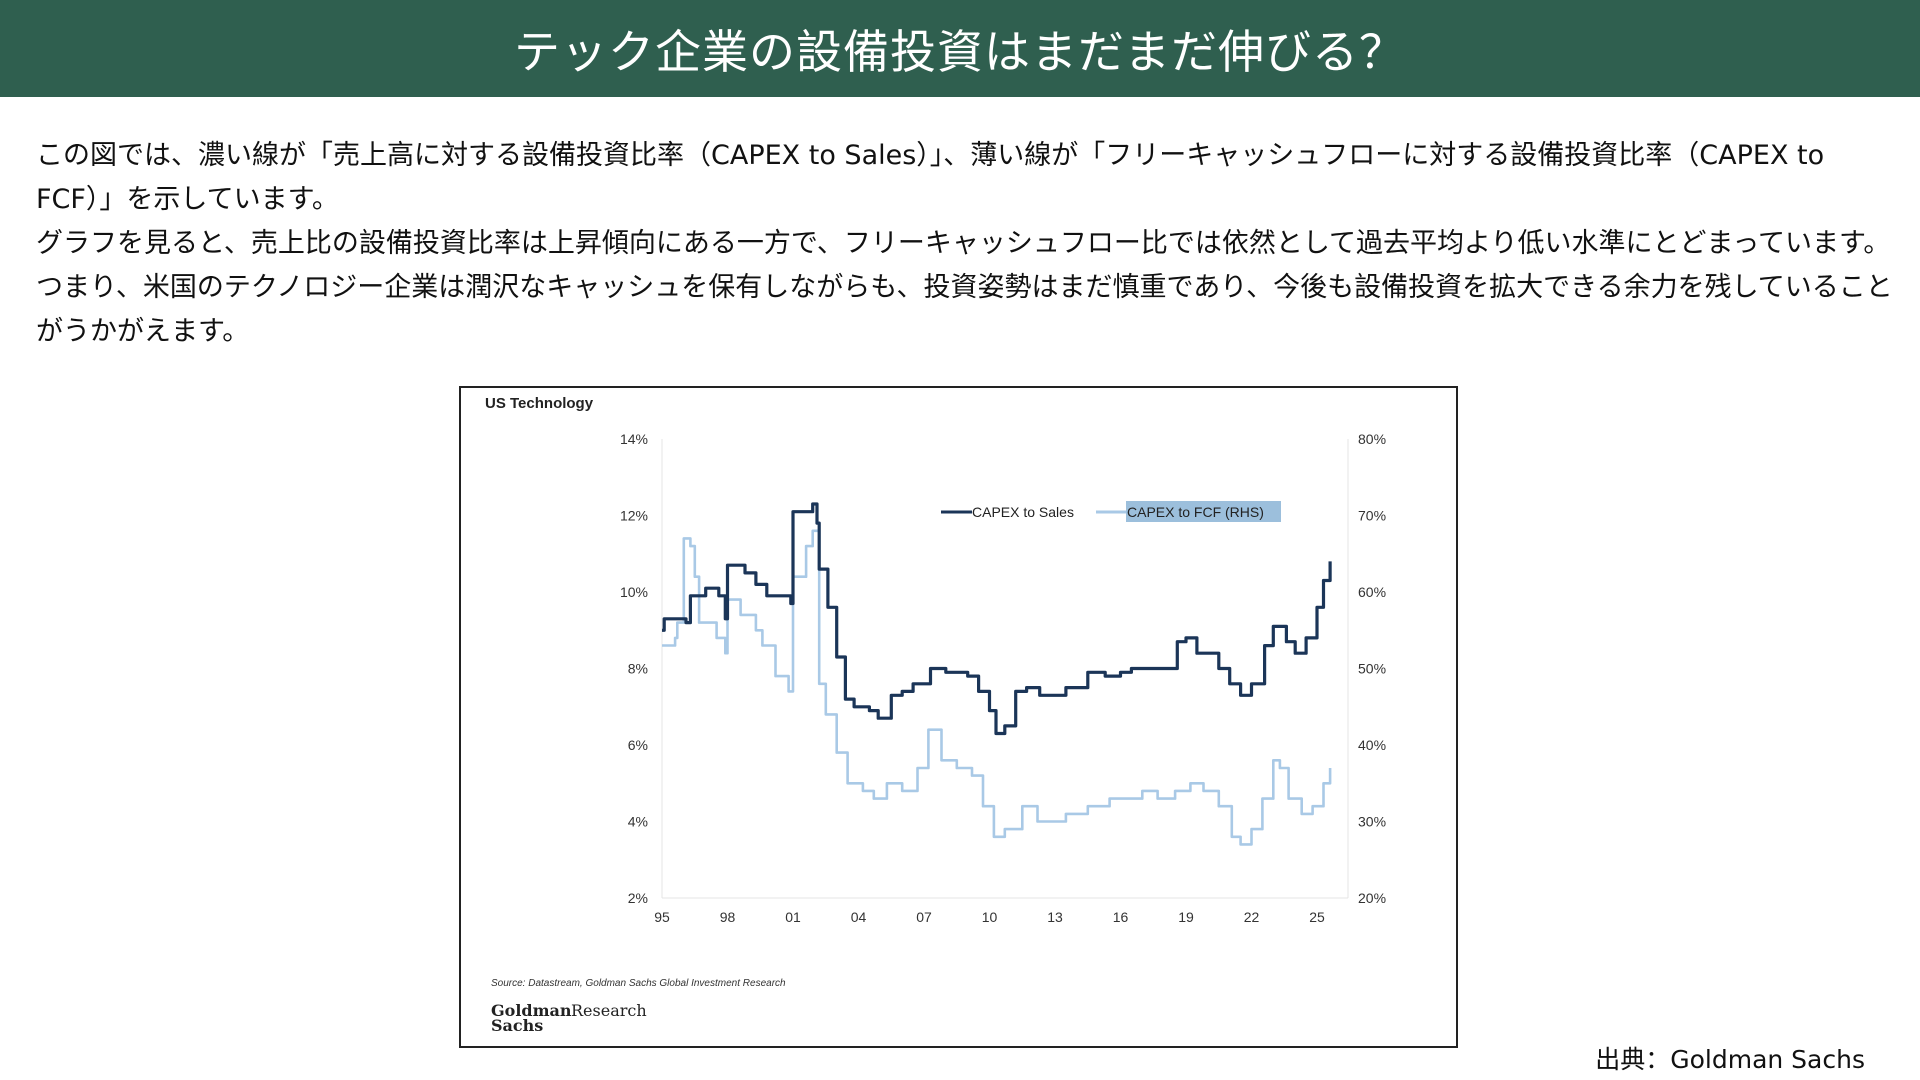 This screenshot has height=1080, width=1920. Describe the element at coordinates (1372, 592) in the screenshot. I see `y-right-tick-label: 60%` at that location.